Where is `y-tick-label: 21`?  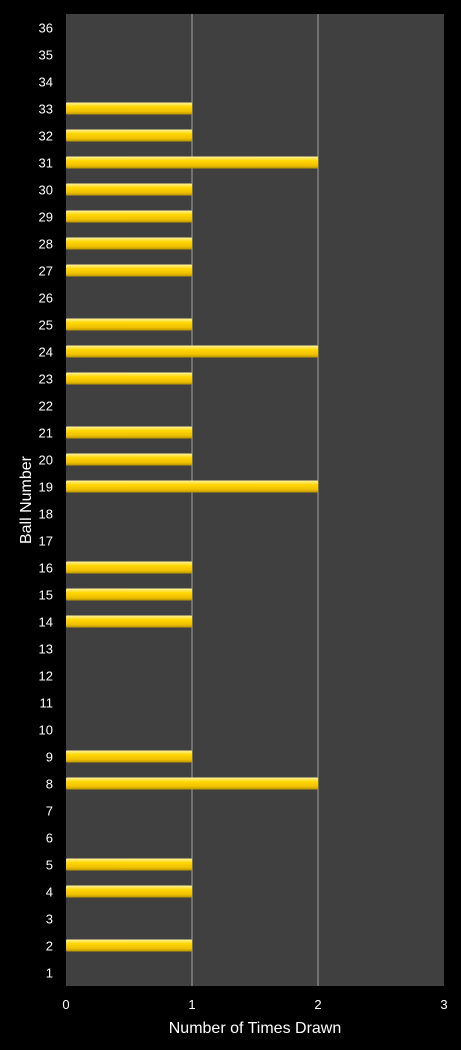 y-tick-label: 21 is located at coordinates (46, 433).